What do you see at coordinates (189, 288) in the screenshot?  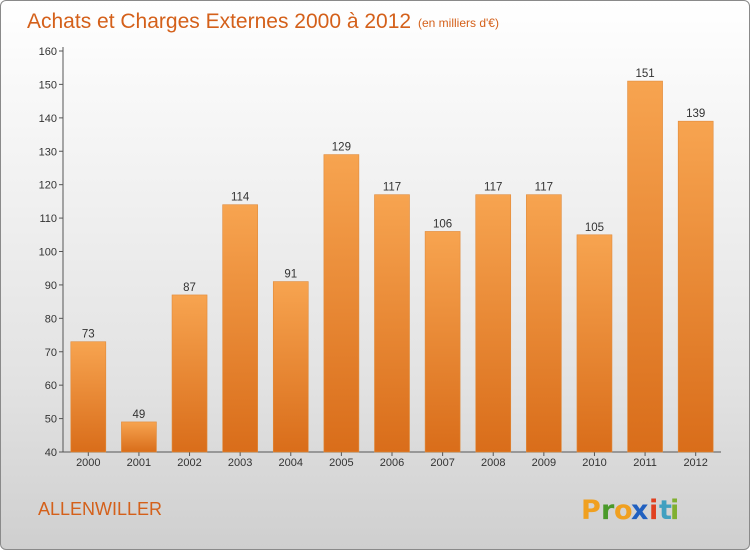 I see `bar-value-label: 87` at bounding box center [189, 288].